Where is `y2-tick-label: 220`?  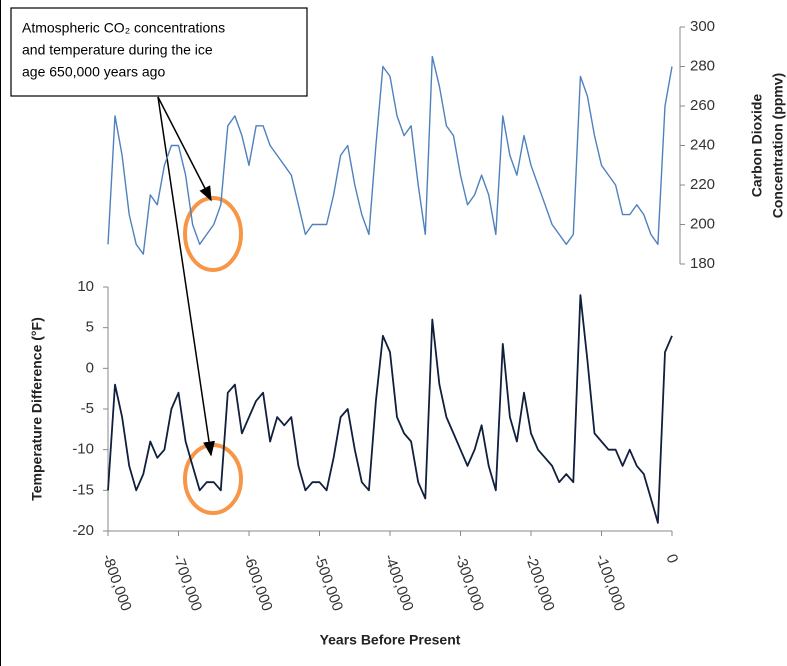 y2-tick-label: 220 is located at coordinates (702, 184).